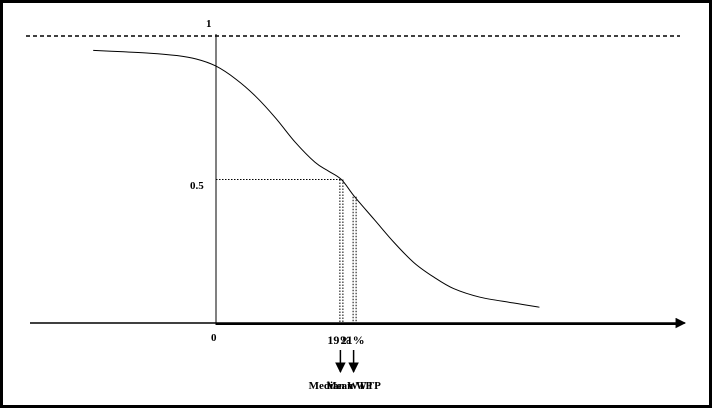 This screenshot has width=712, height=408. What do you see at coordinates (214, 338) in the screenshot?
I see `origin-label: 0` at bounding box center [214, 338].